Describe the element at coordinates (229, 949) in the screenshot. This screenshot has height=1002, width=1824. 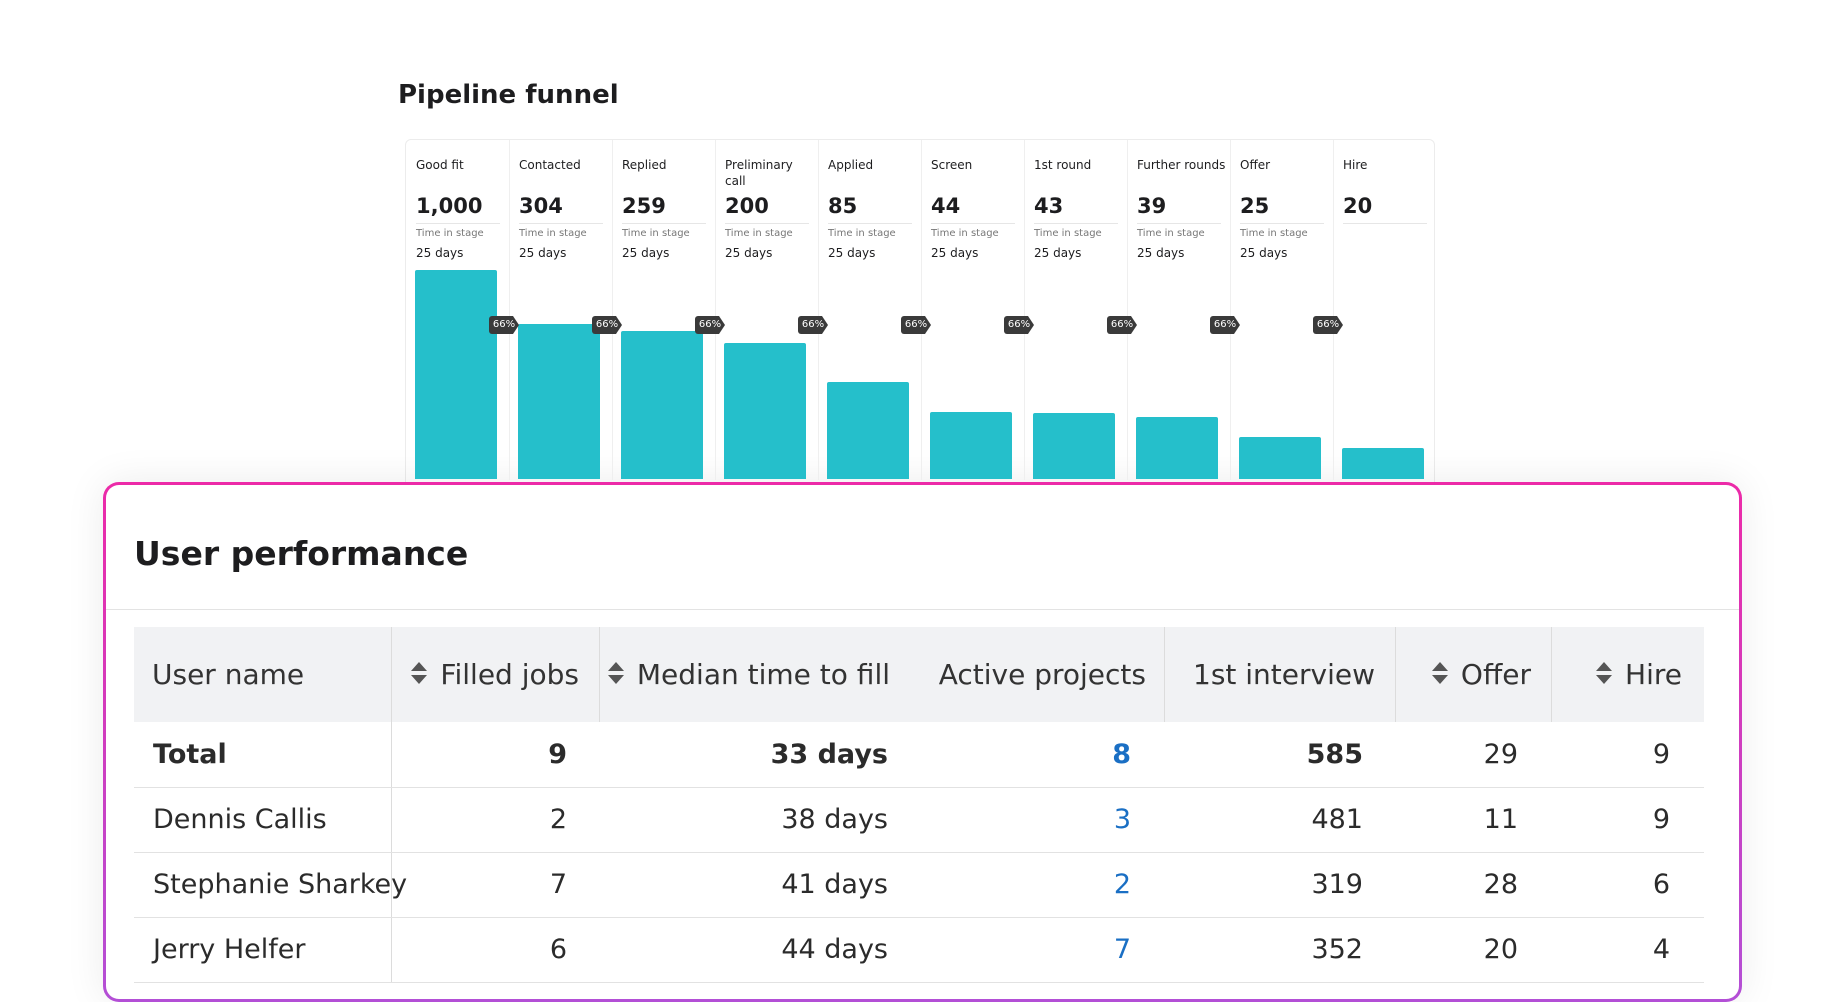
I see `table-cell: Jerry Helfer` at that location.